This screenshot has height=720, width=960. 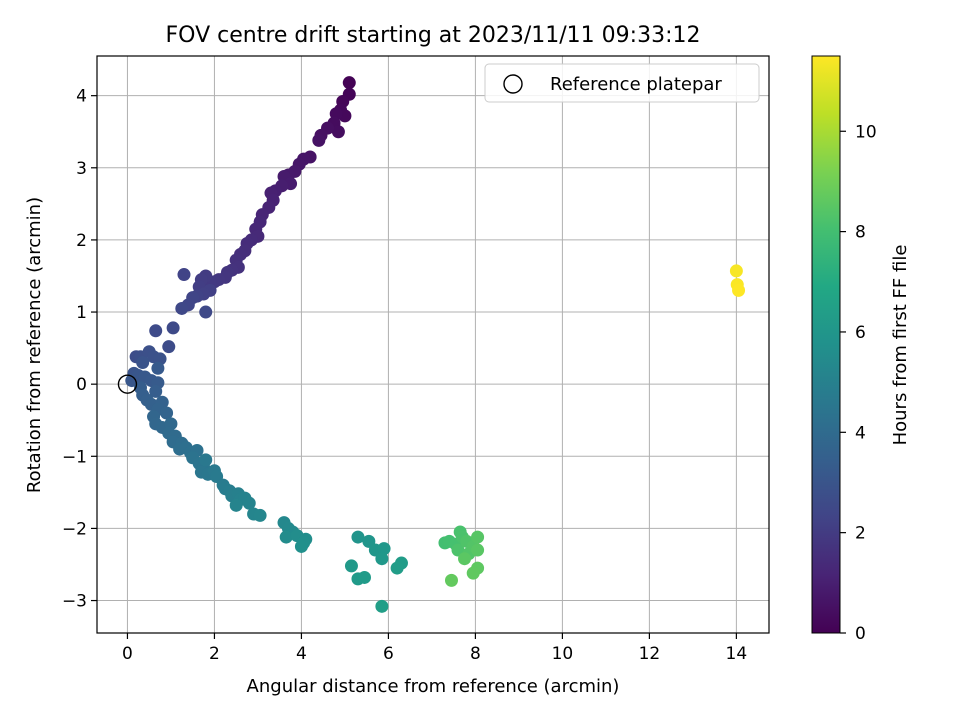 What do you see at coordinates (650, 654) in the screenshot?
I see `x-tick-label: 12` at bounding box center [650, 654].